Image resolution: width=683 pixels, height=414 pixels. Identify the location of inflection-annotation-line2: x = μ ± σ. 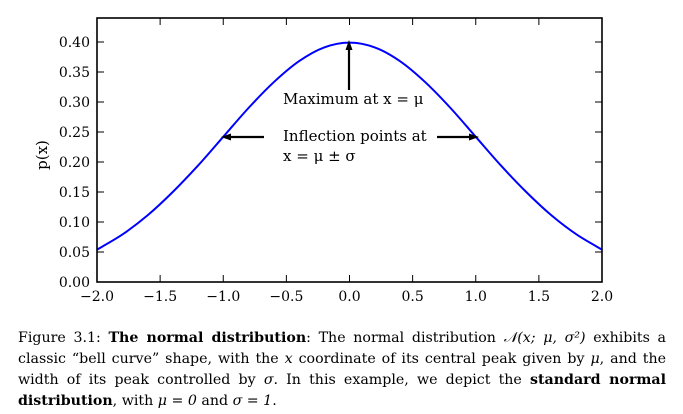
(319, 156).